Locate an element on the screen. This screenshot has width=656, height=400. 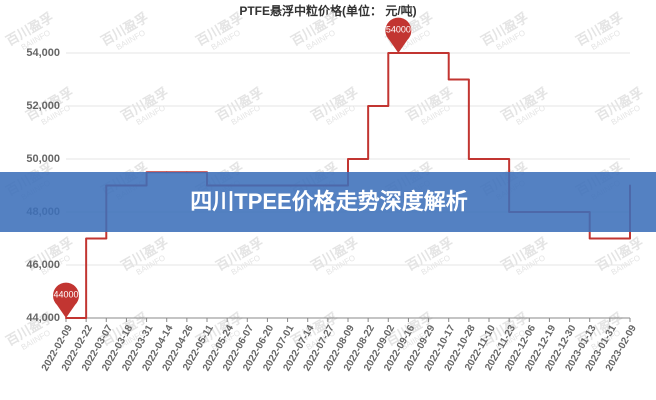
banner-title: 四川TPEE价格走势深度解析 is located at coordinates (328, 201).